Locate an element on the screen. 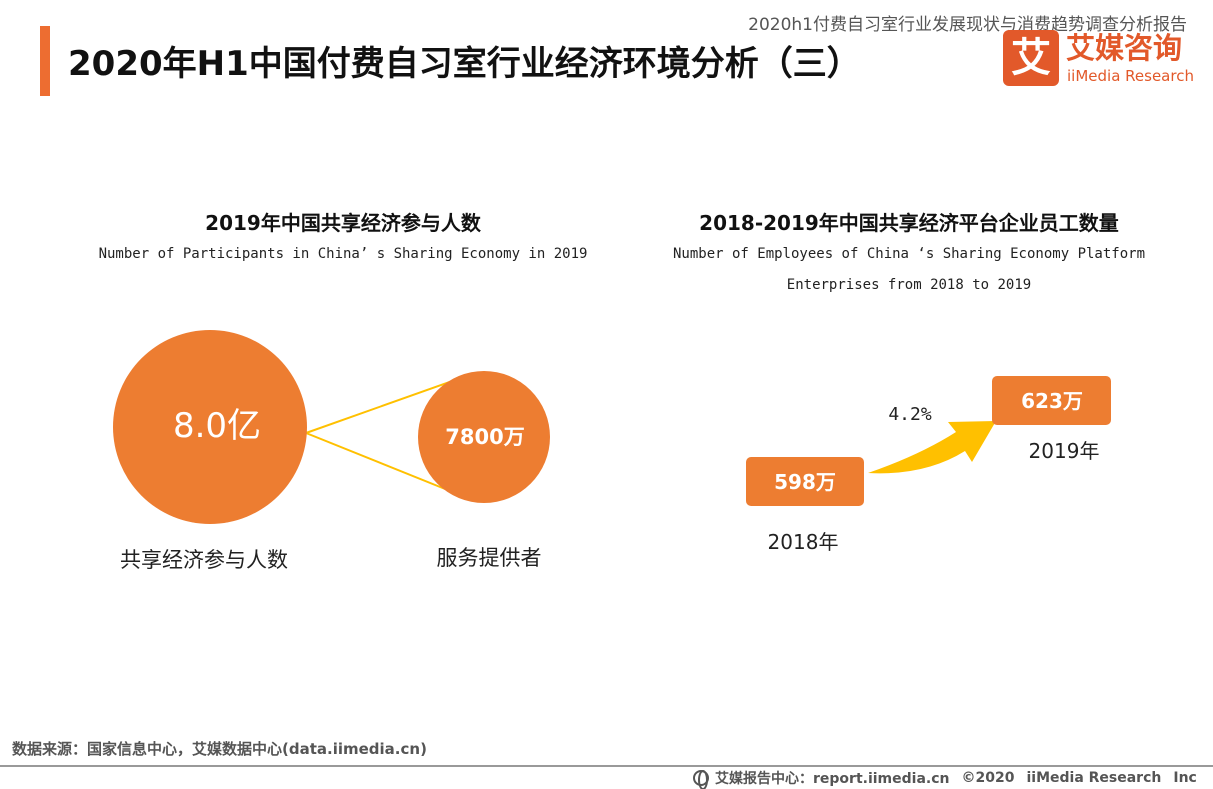 This screenshot has height=789, width=1213. iimedia-logo: 艾 艾媒咨询 iiMedia Research is located at coordinates (1103, 58).